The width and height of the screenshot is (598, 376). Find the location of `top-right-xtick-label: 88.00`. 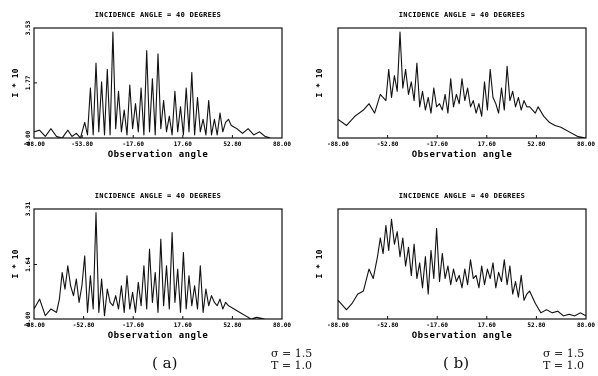

top-right-xtick-label: 88.00 is located at coordinates (586, 144).